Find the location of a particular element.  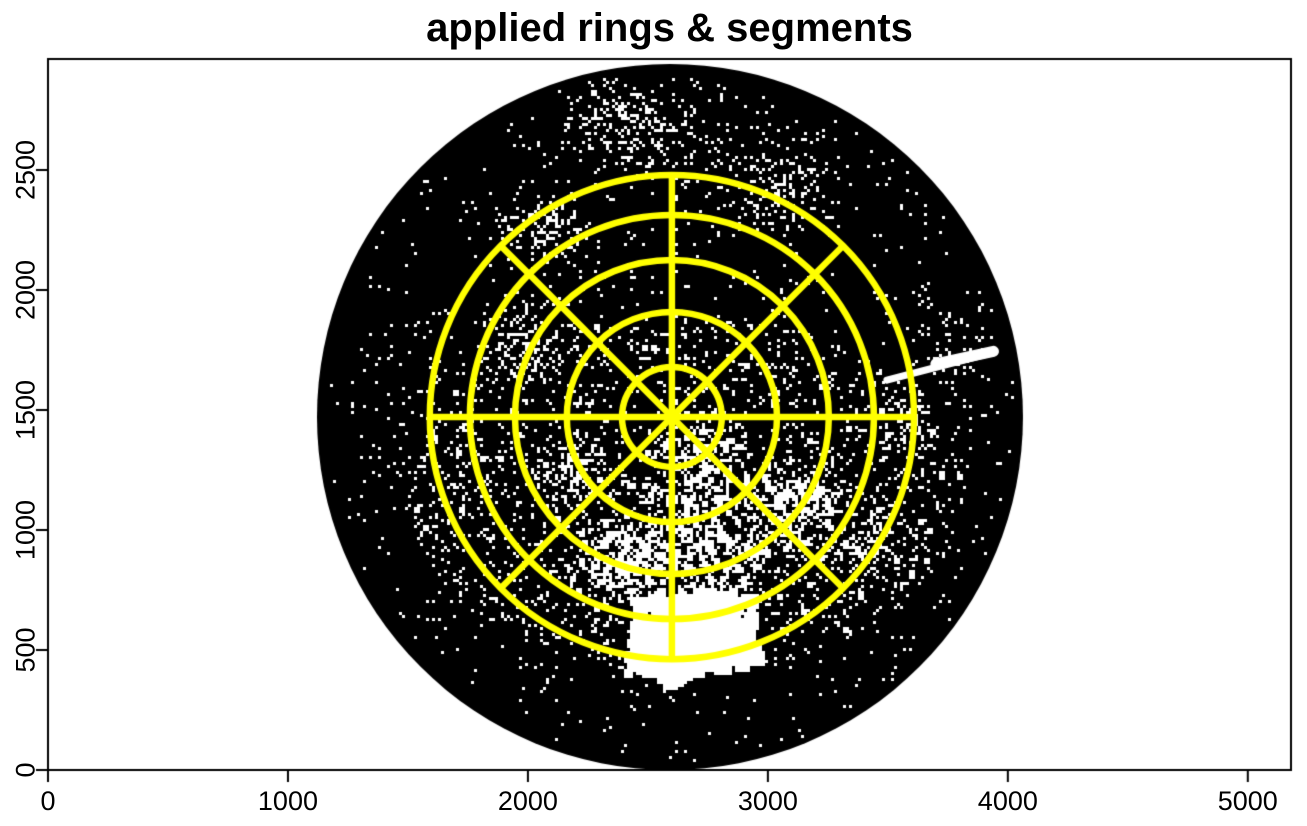

x-tick-label: 2000 is located at coordinates (527, 801).